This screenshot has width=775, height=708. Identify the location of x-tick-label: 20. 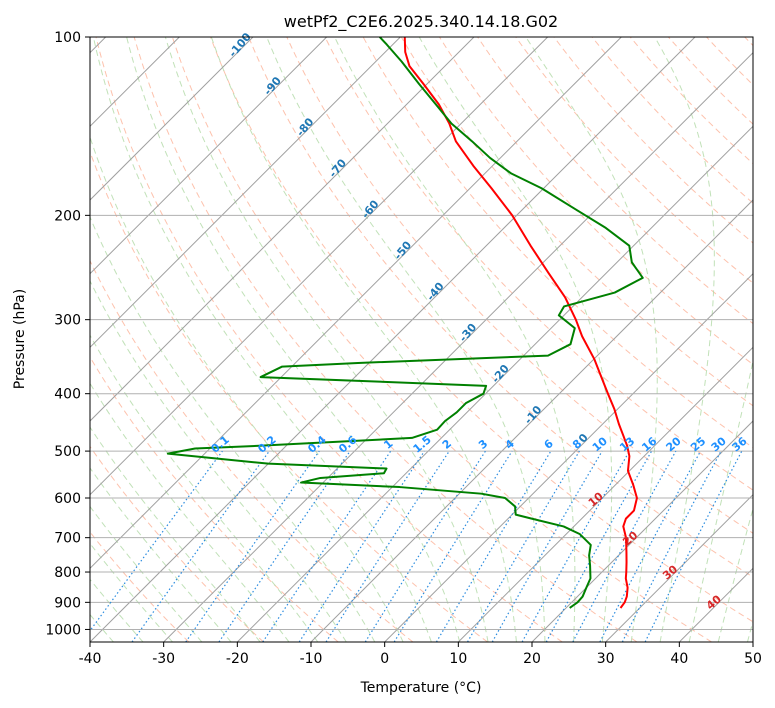
(532, 659).